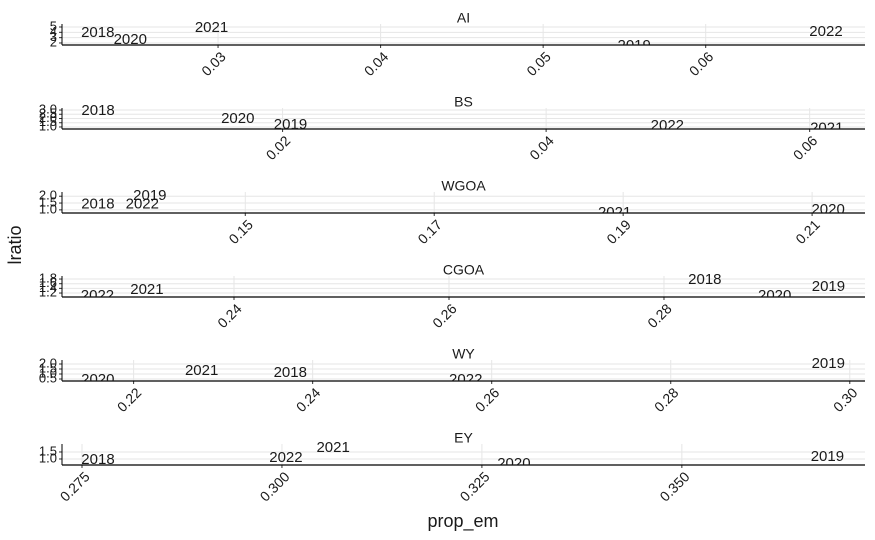  Describe the element at coordinates (48, 377) in the screenshot. I see `y-tick-label: 0.5` at that location.